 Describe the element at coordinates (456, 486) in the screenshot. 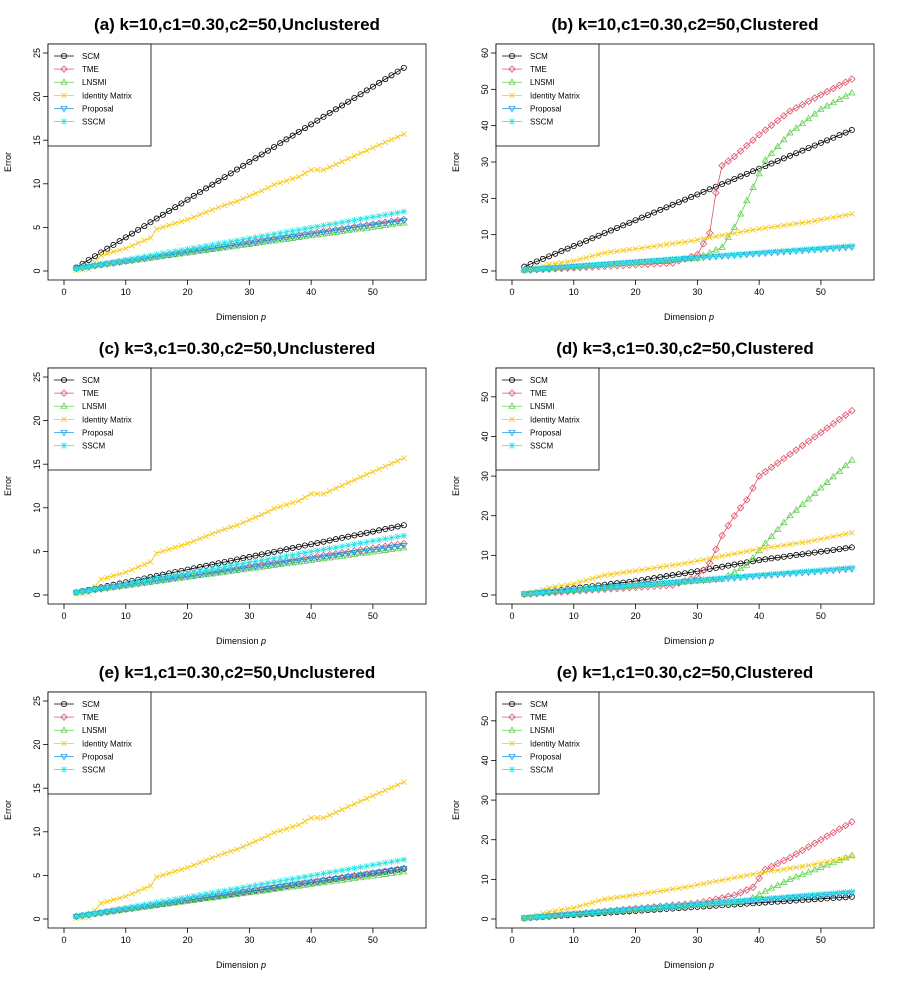

I see `y-axis-label: Error` at that location.